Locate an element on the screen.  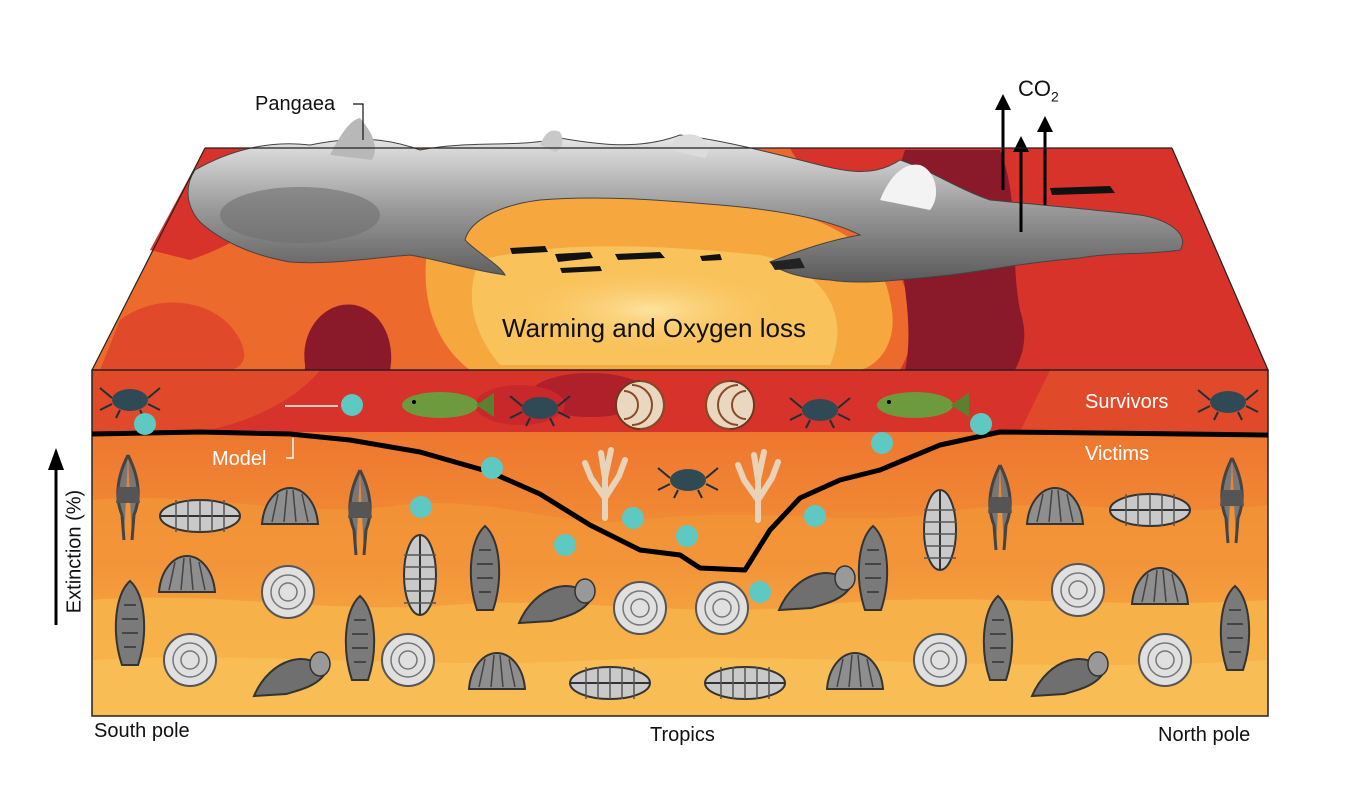
model-leader-line is located at coordinates (290, 448).